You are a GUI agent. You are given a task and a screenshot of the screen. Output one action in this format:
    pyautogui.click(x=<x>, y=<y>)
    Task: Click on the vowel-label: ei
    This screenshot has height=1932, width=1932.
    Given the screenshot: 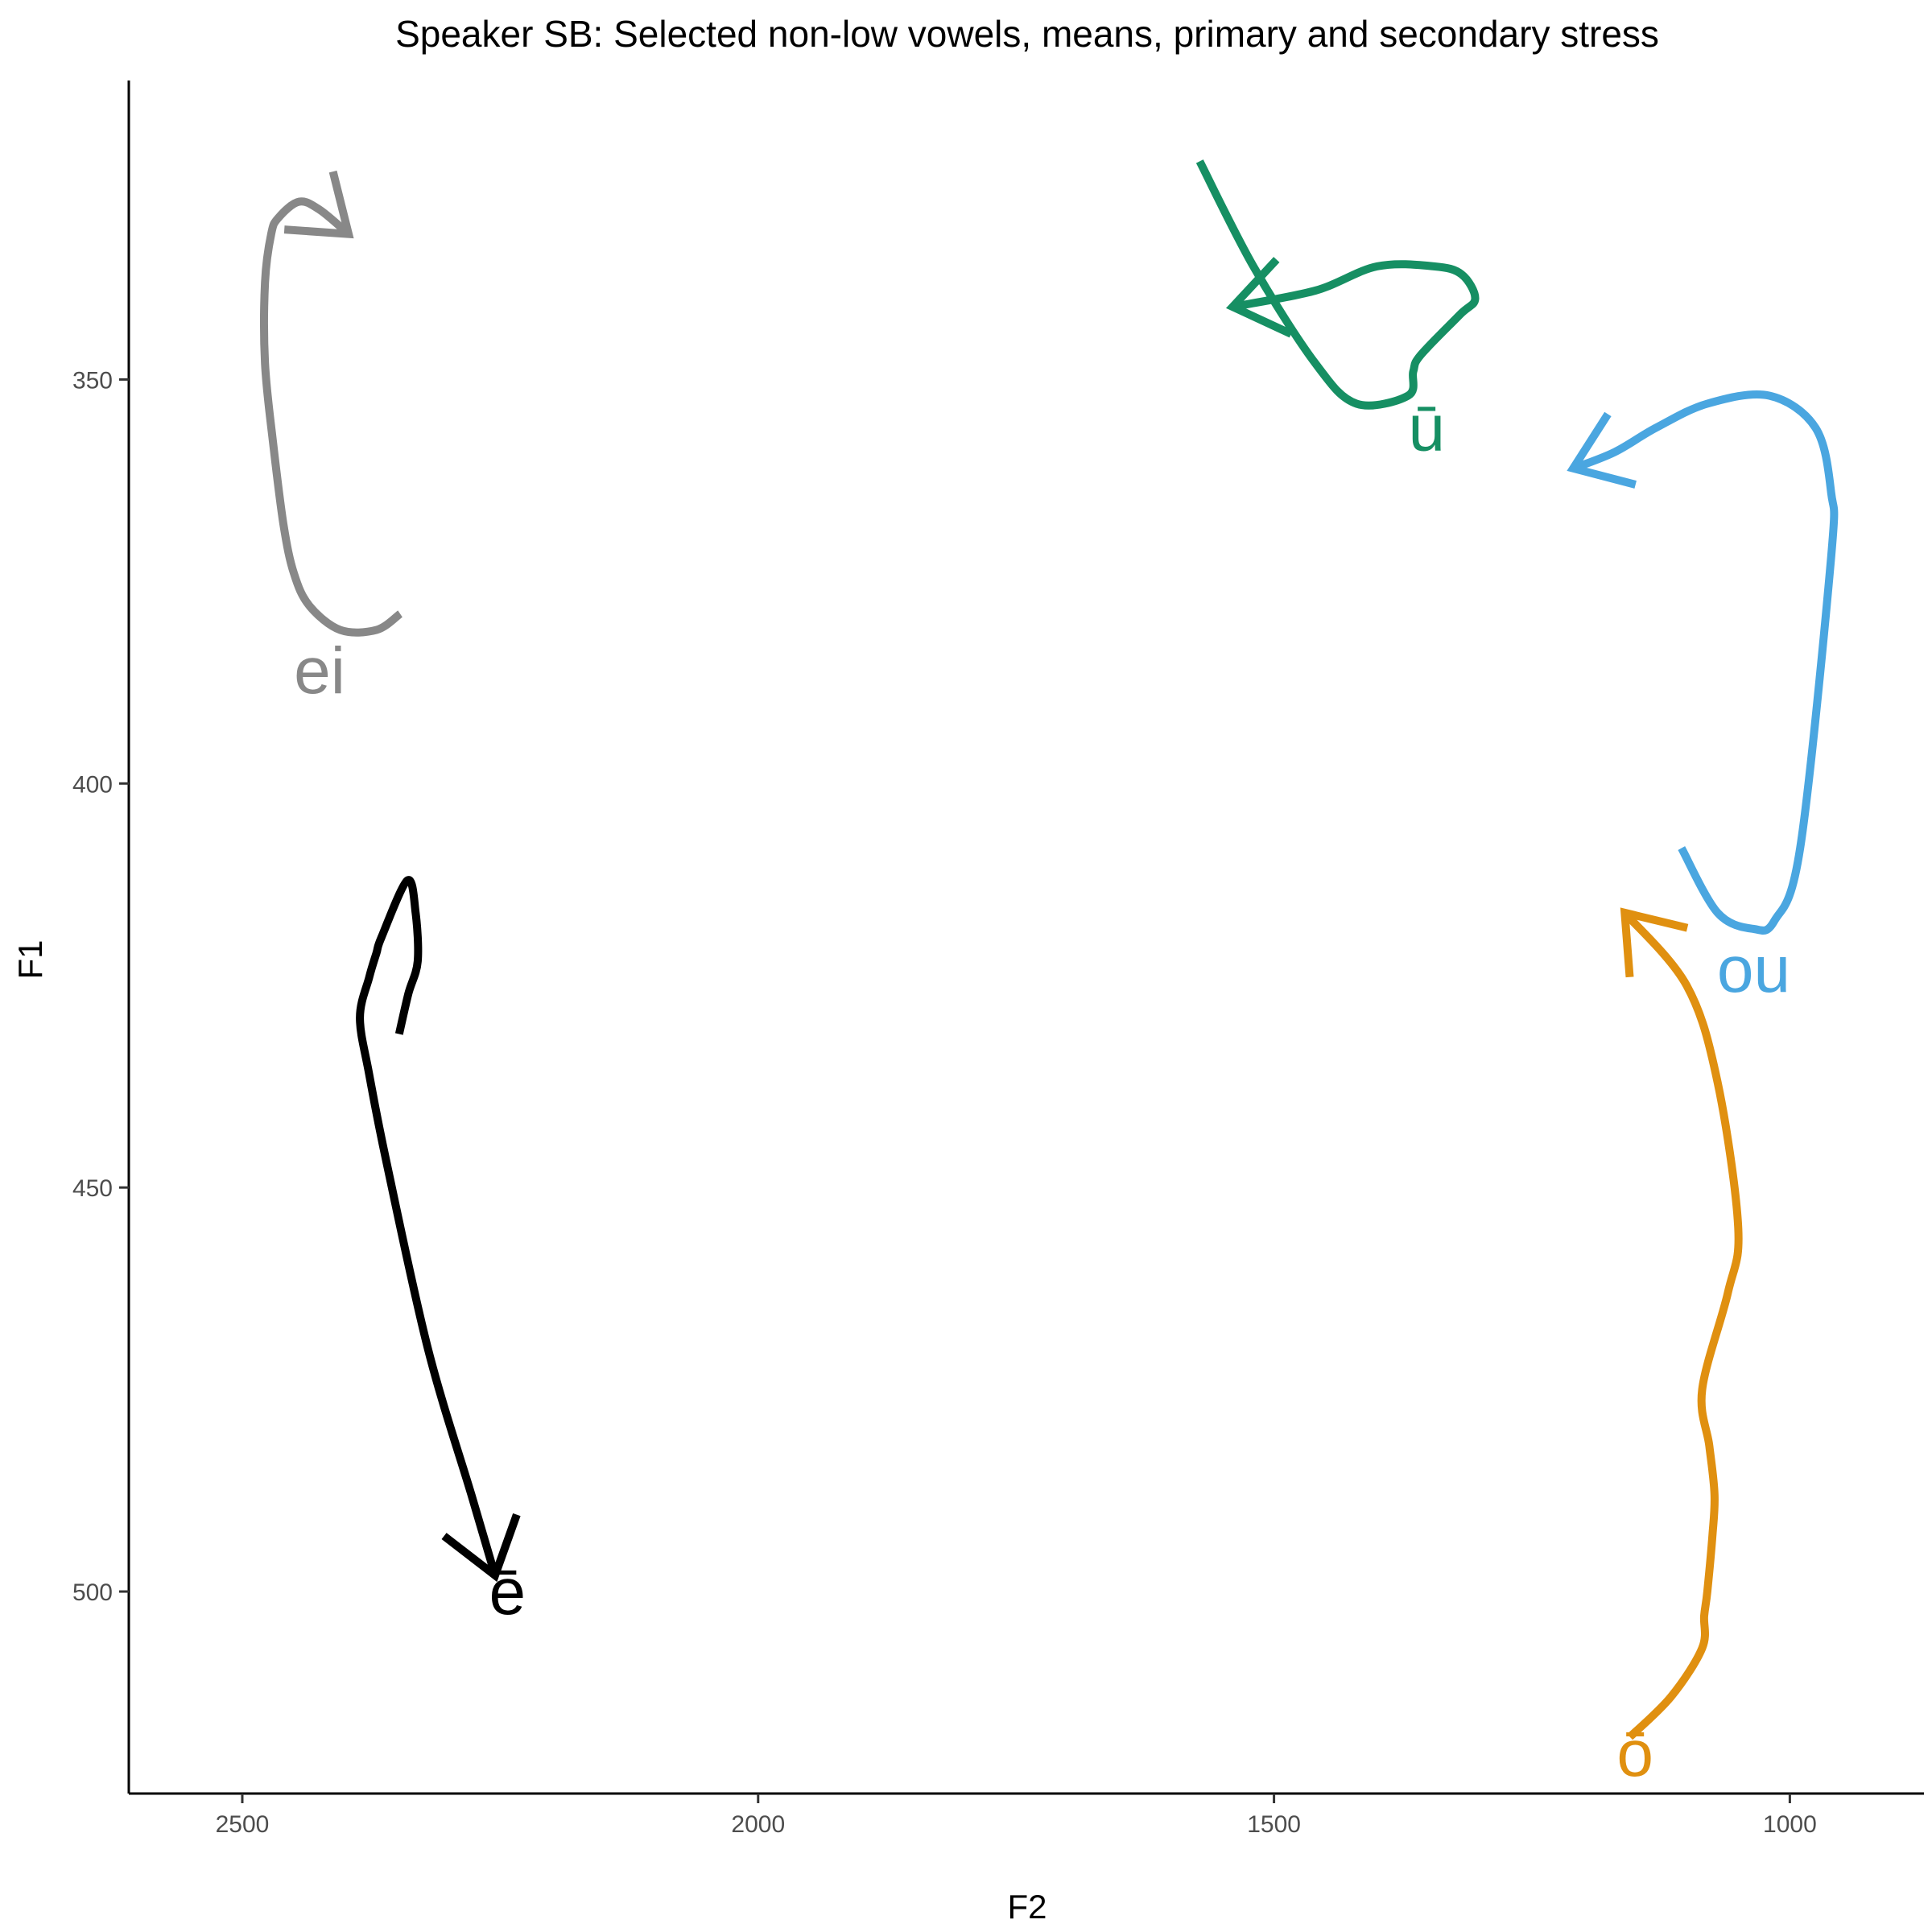 What is the action you would take?
    pyautogui.click(x=319, y=671)
    